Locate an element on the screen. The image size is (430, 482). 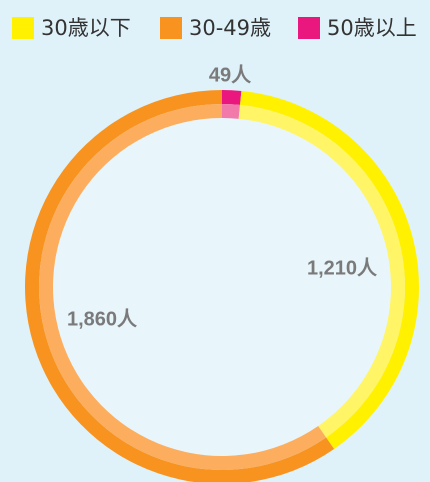
legend-label: 30歳以下 is located at coordinates (86, 28).